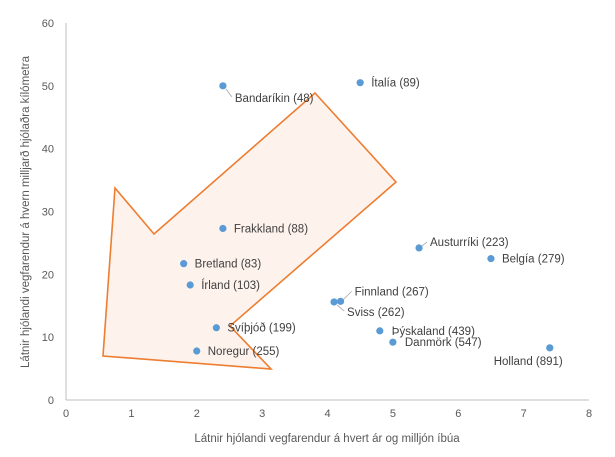 This screenshot has height=457, width=615. Describe the element at coordinates (244, 352) in the screenshot. I see `point-label: Noregur (255)` at that location.